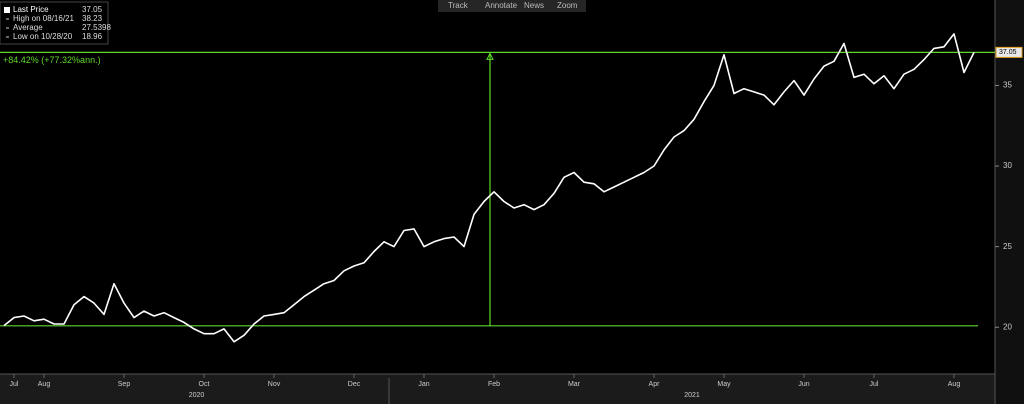 Image resolution: width=1024 pixels, height=404 pixels. Describe the element at coordinates (92, 18) in the screenshot. I see `legend-value: 38.23` at that location.